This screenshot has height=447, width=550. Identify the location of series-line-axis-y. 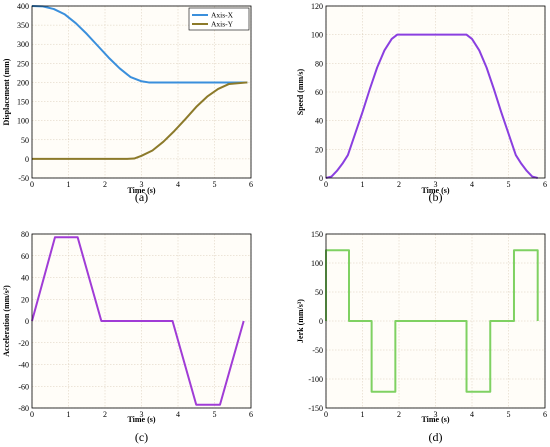
(140, 120).